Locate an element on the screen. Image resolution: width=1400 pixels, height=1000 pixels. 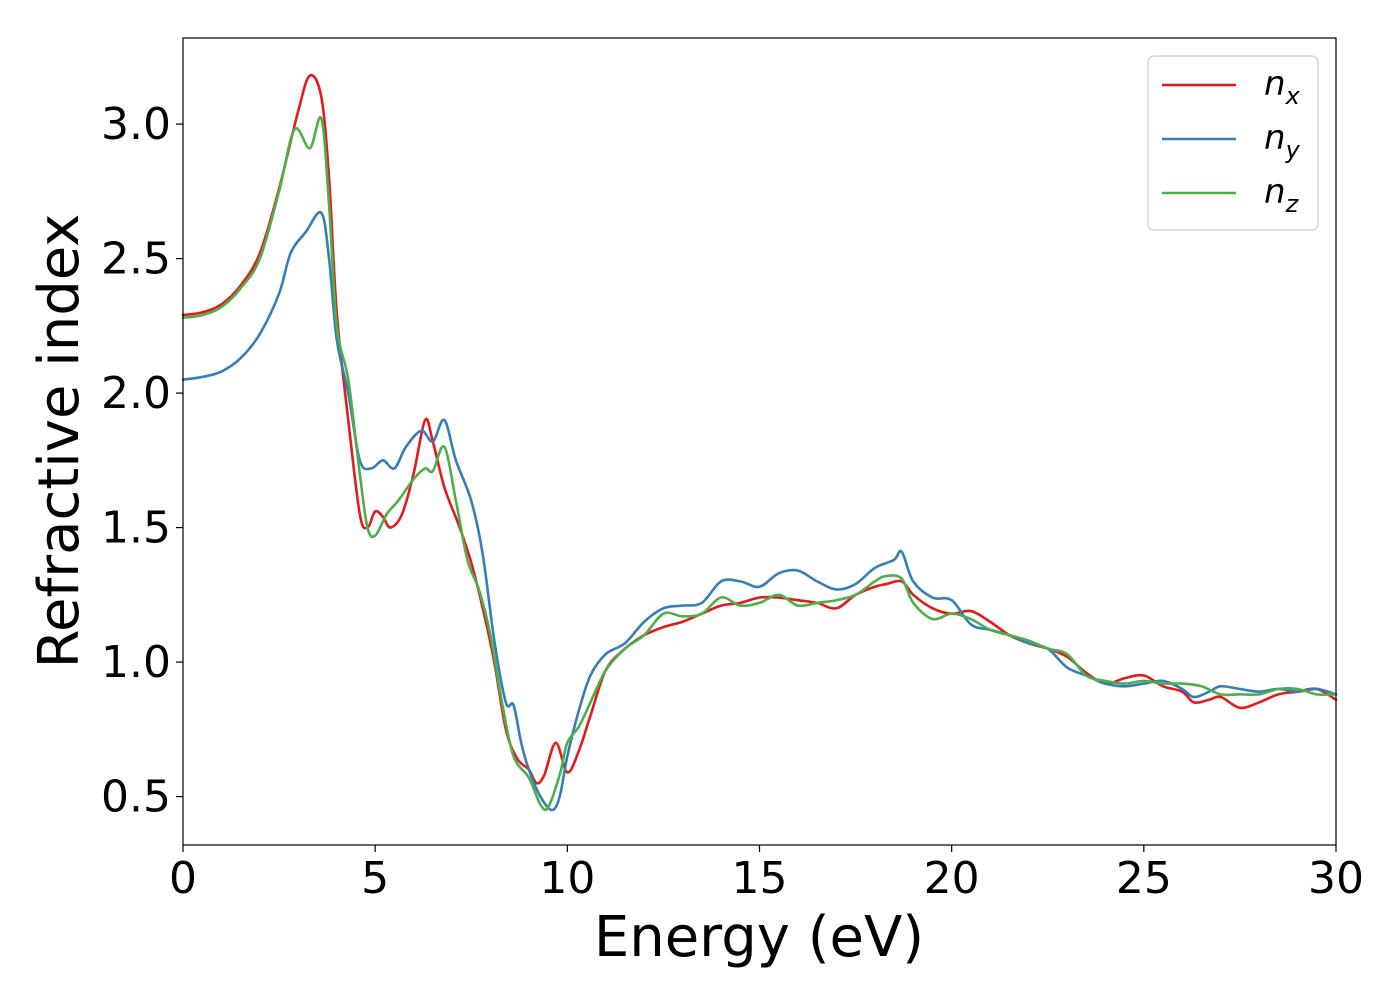
legend-label-subscript: x is located at coordinates (1293, 96).